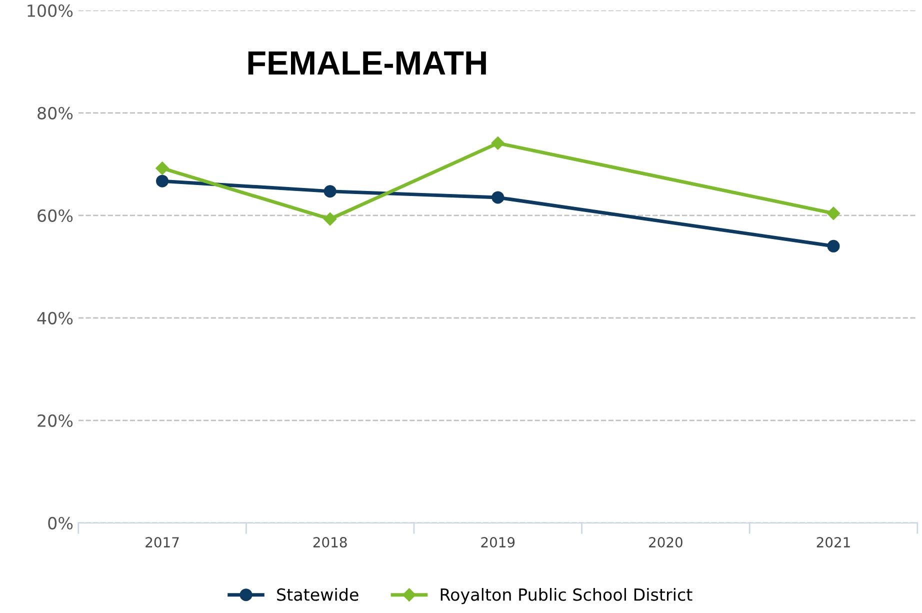 The image size is (922, 613). I want to click on x-tick-label: 2021, so click(833, 542).